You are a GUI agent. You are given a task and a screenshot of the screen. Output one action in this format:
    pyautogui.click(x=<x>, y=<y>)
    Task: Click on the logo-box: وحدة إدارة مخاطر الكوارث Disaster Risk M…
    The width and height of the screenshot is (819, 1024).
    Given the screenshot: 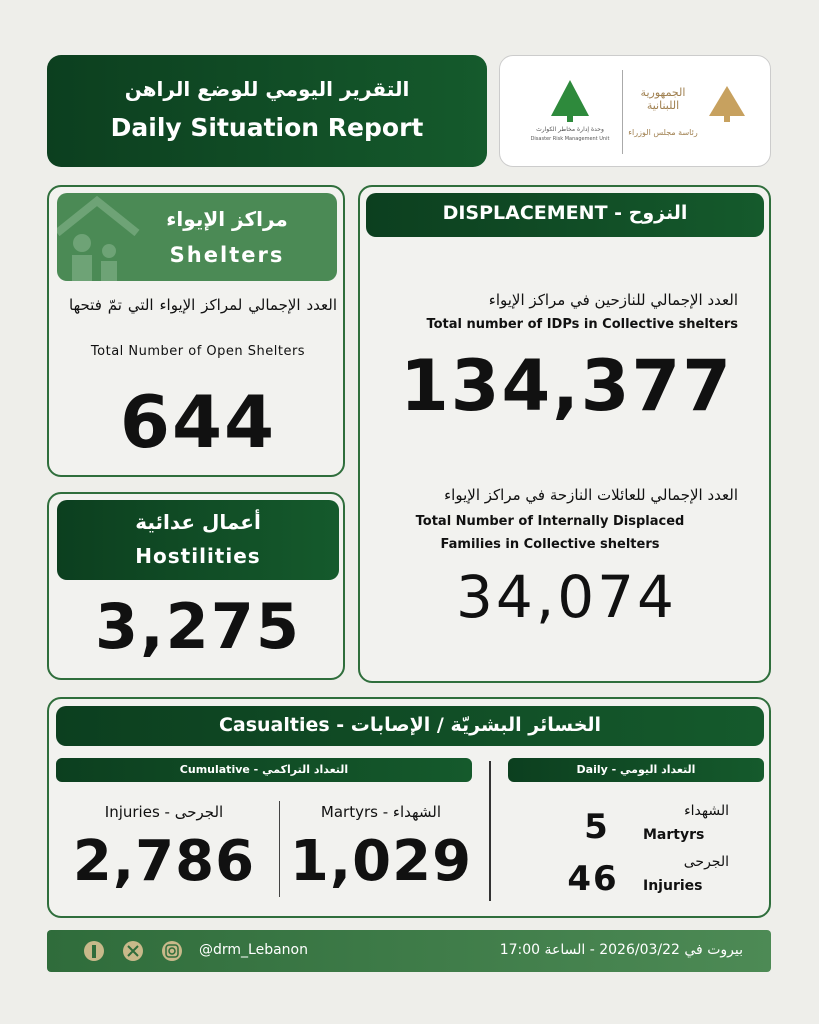 What is the action you would take?
    pyautogui.click(x=635, y=111)
    